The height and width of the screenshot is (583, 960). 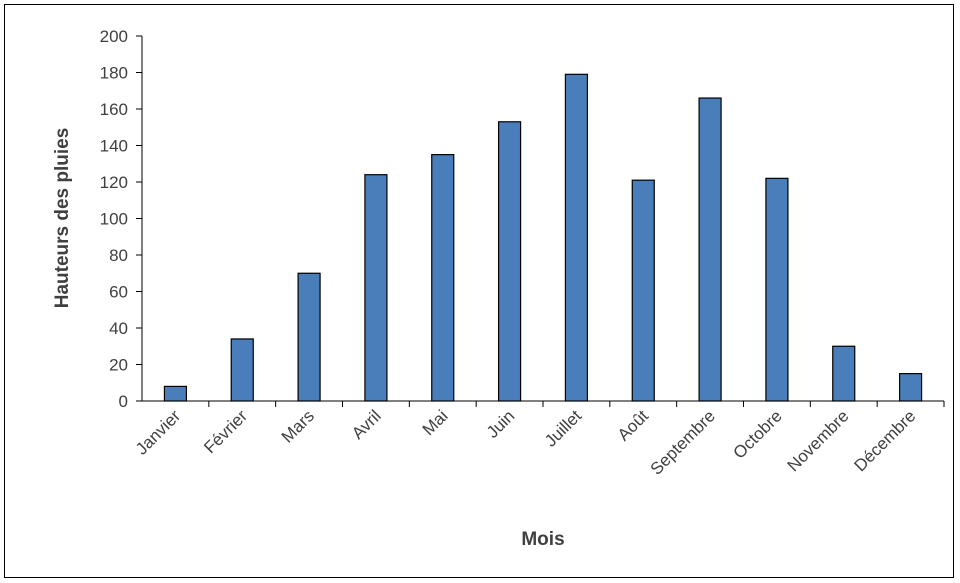 I want to click on bar-octobre, so click(x=777, y=289).